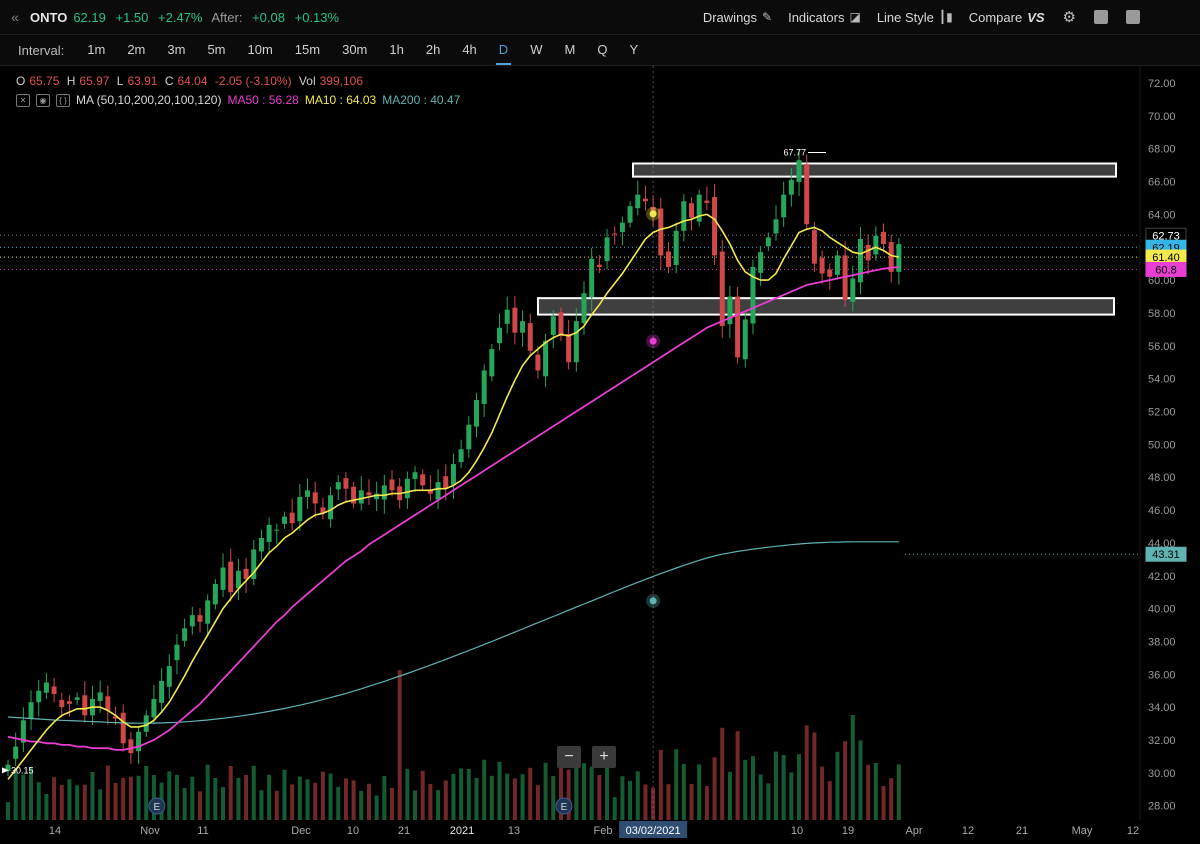 Image resolution: width=1200 pixels, height=844 pixels. I want to click on interval-1h: 1h, so click(396, 49).